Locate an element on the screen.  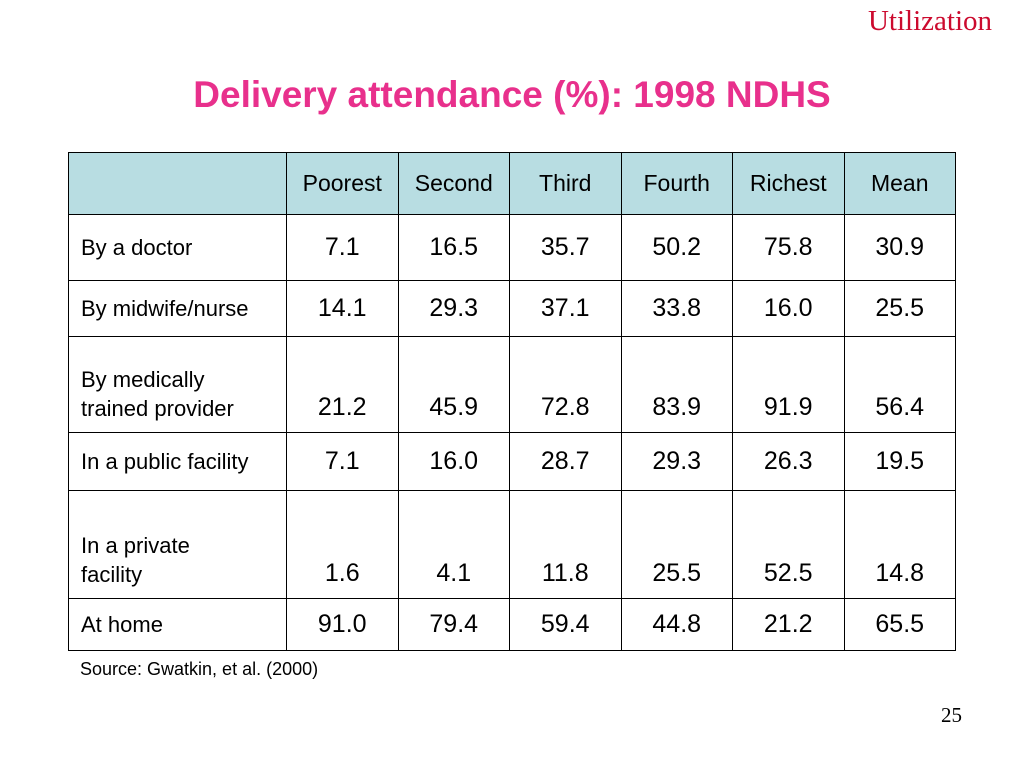
value-cell: 50.2 is located at coordinates (676, 247).